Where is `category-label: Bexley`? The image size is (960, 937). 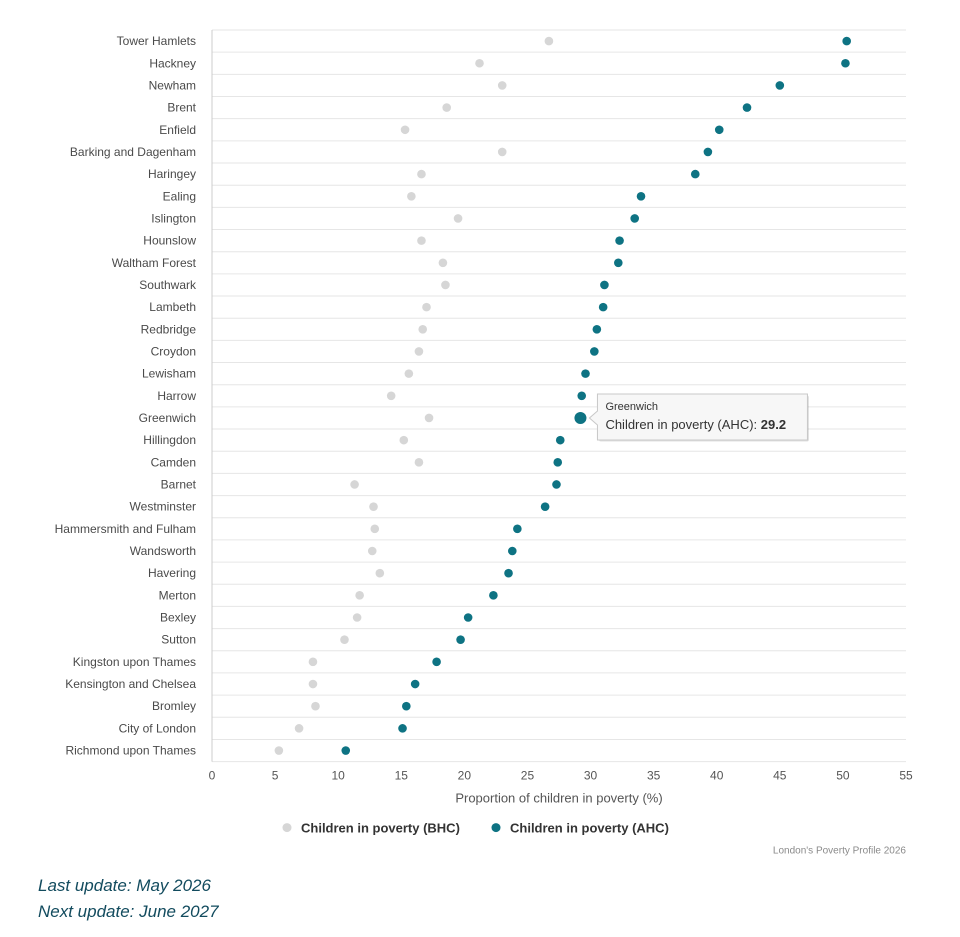 category-label: Bexley is located at coordinates (178, 618).